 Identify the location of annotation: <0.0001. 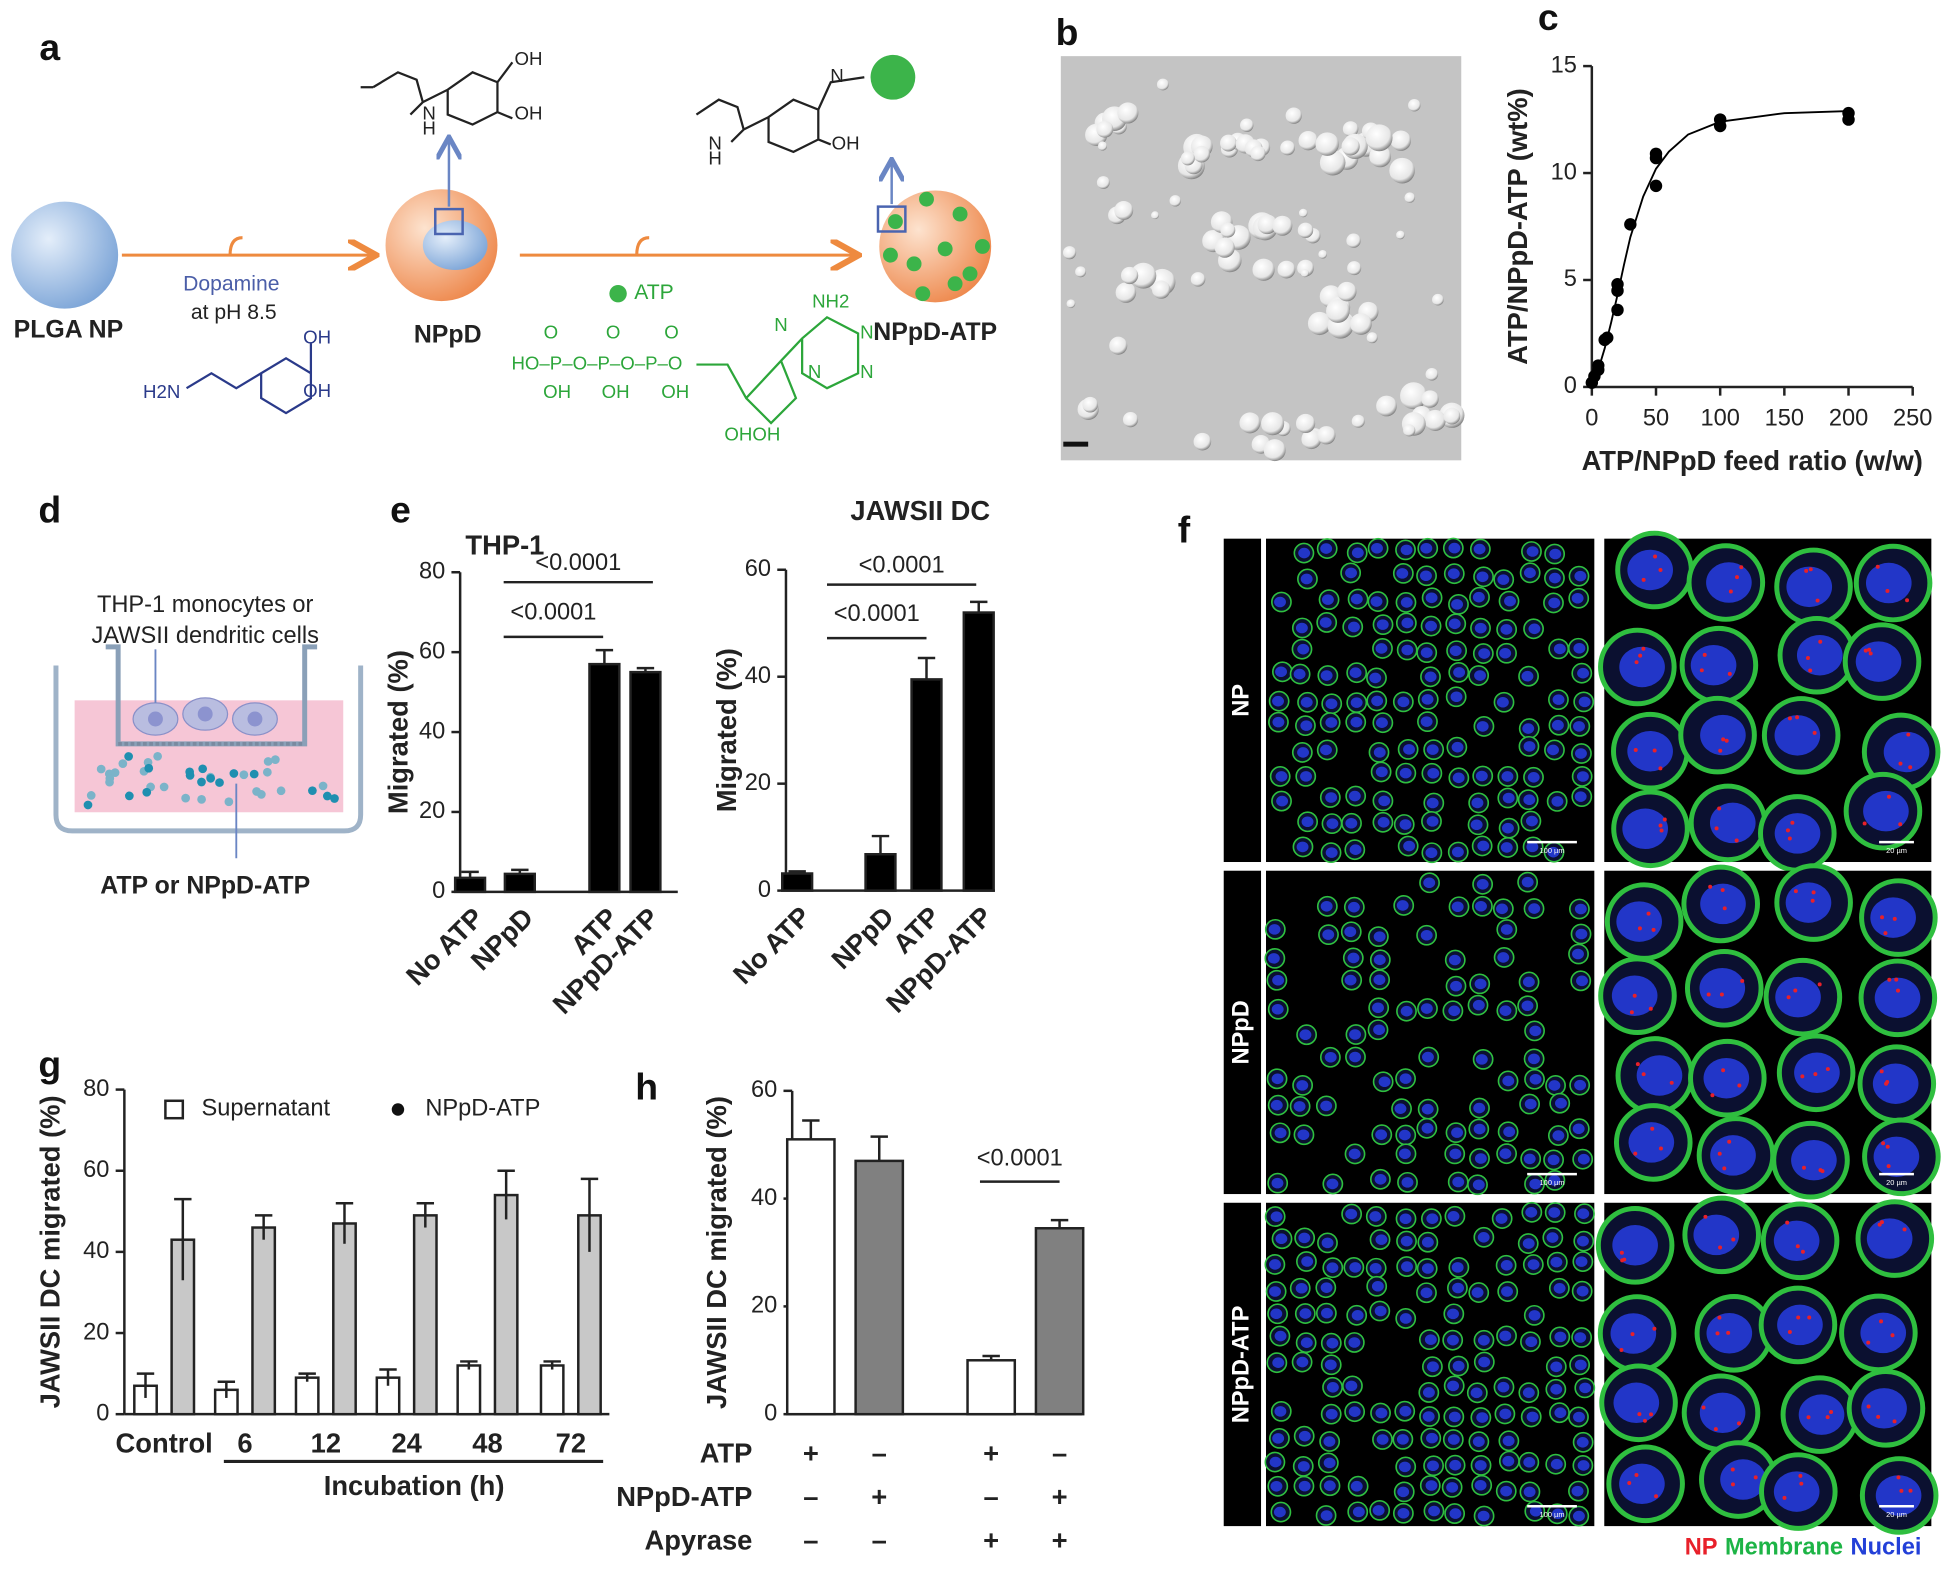
(902, 565).